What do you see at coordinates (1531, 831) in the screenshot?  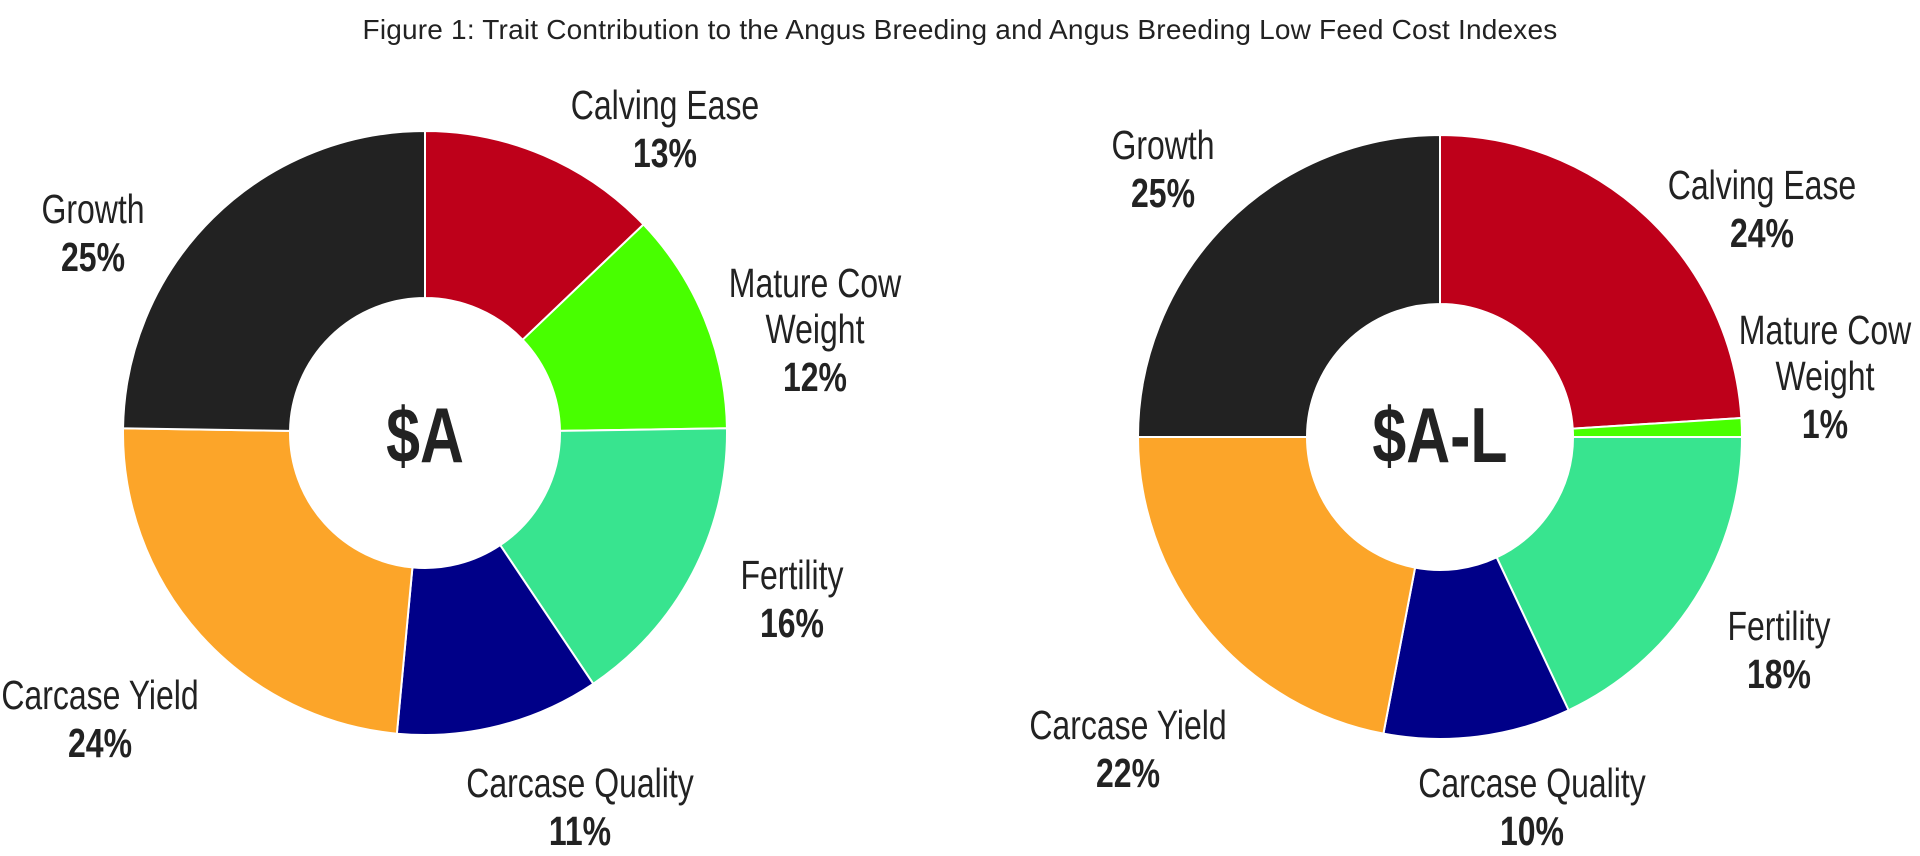 I see `label-percent: 10%` at bounding box center [1531, 831].